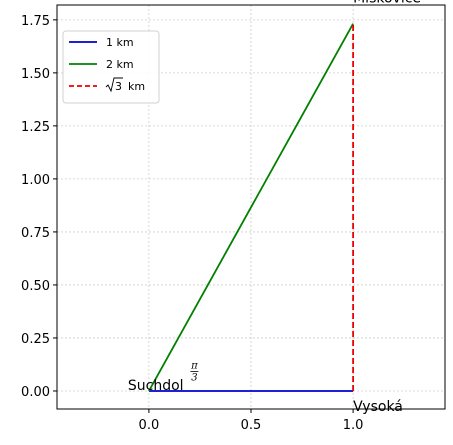 The width and height of the screenshot is (453, 445). Describe the element at coordinates (35, 21) in the screenshot. I see `y-tick-label: 1.75` at that location.